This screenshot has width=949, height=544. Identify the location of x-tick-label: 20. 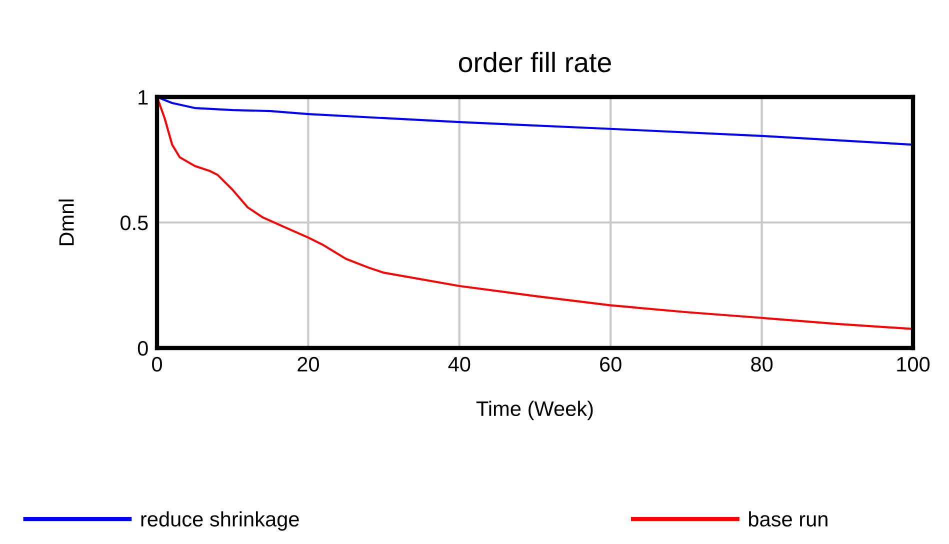
(308, 364).